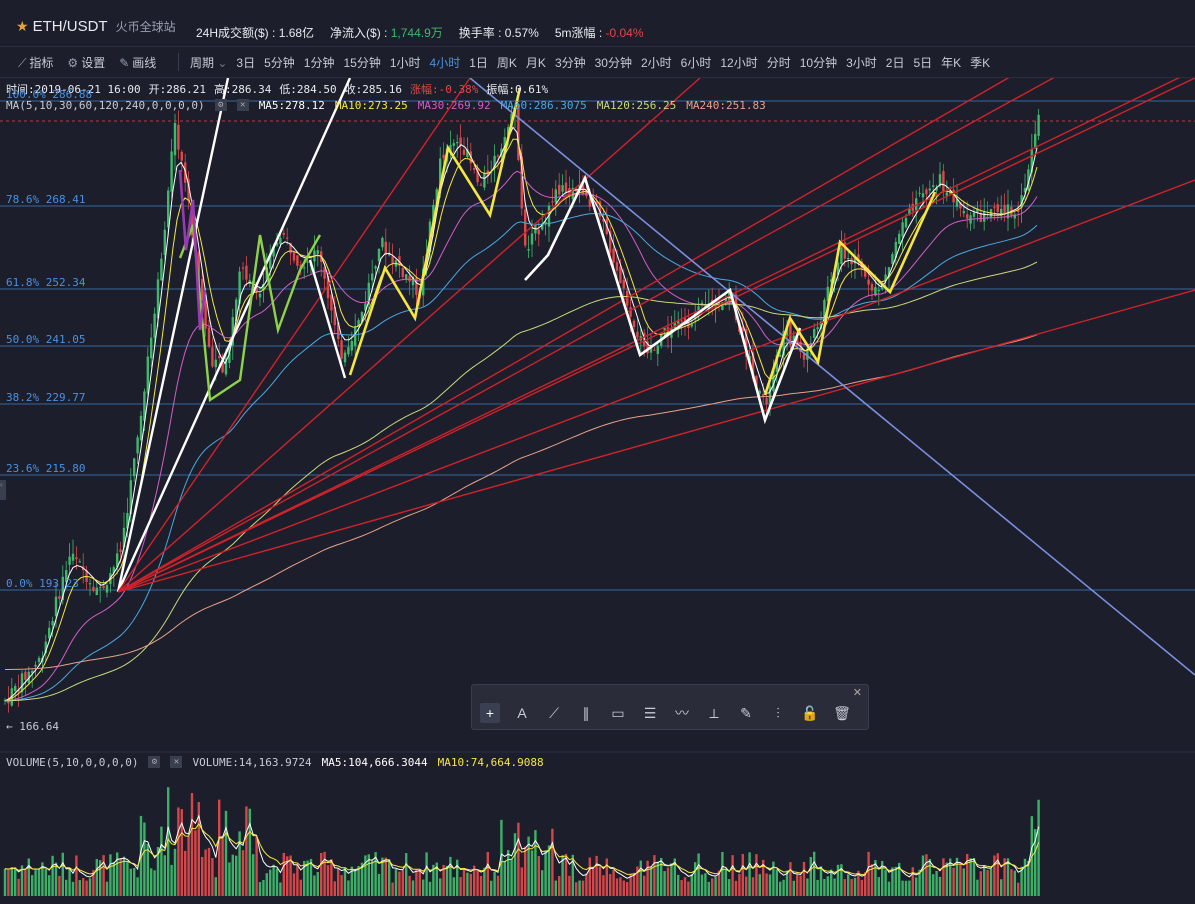 The height and width of the screenshot is (904, 1195). What do you see at coordinates (22, 26) in the screenshot?
I see `favorite-star-icon: ★` at bounding box center [22, 26].